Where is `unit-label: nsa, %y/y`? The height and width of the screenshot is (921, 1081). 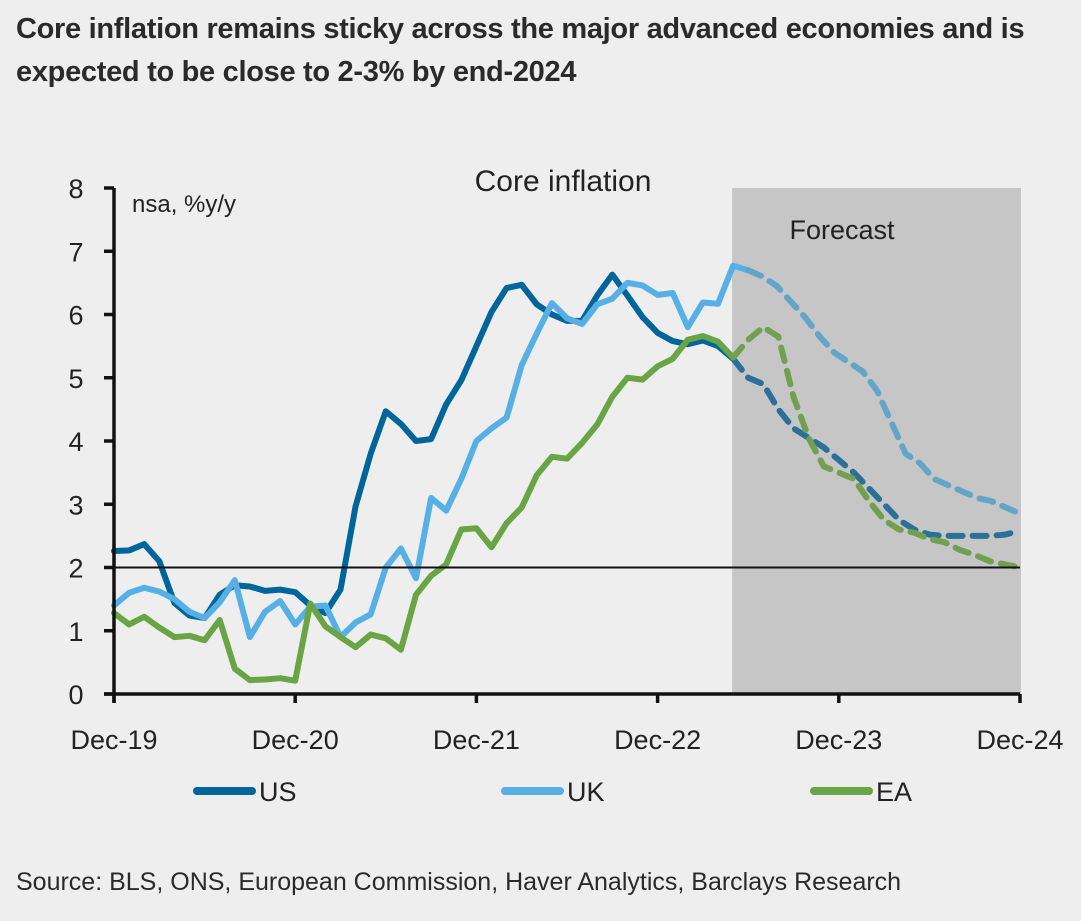 unit-label: nsa, %y/y is located at coordinates (184, 204).